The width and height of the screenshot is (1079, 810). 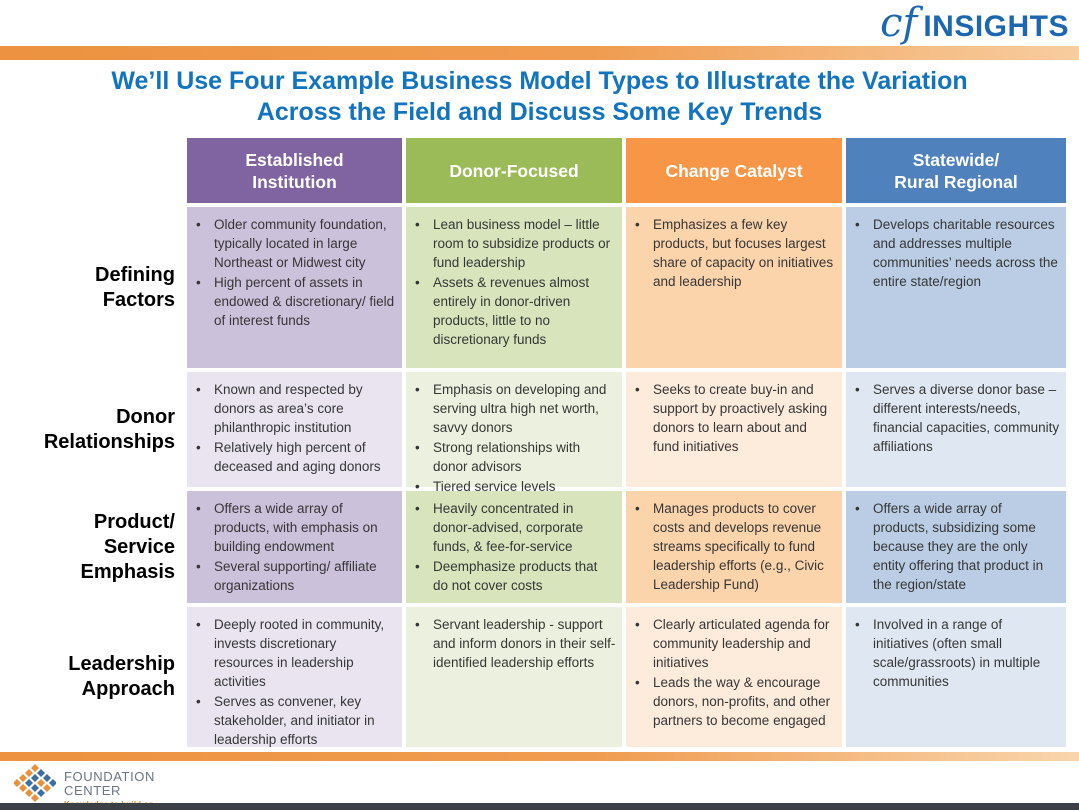 I want to click on column-header-line: Donor-Focused, so click(x=514, y=170).